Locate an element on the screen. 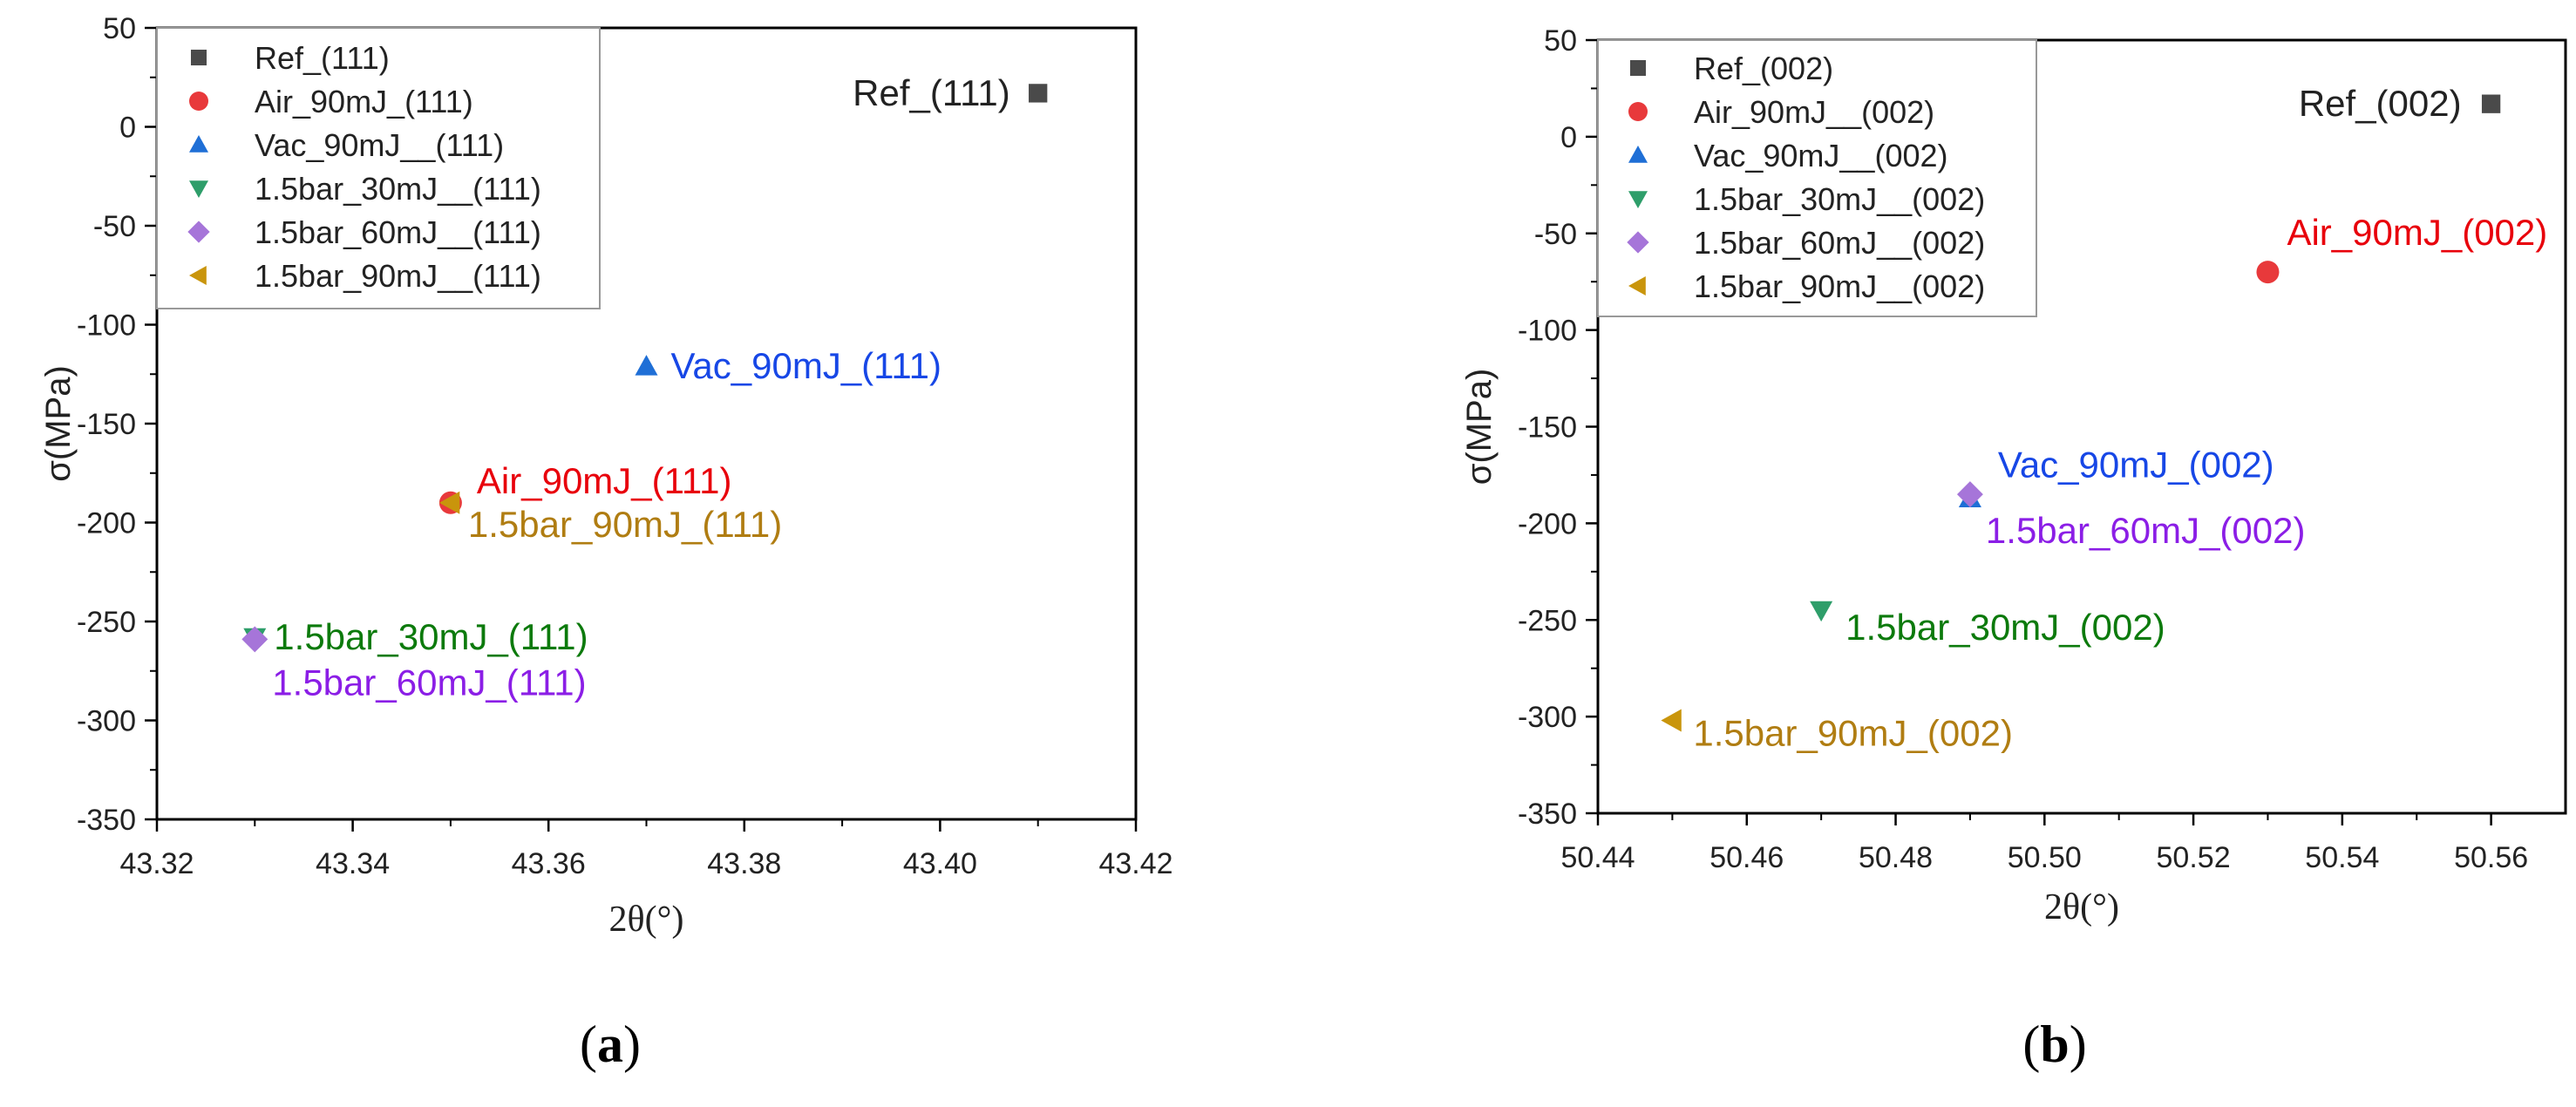 Image resolution: width=2576 pixels, height=1107 pixels. legend-entry: 1.5bar_60mJ__(111) is located at coordinates (398, 232).